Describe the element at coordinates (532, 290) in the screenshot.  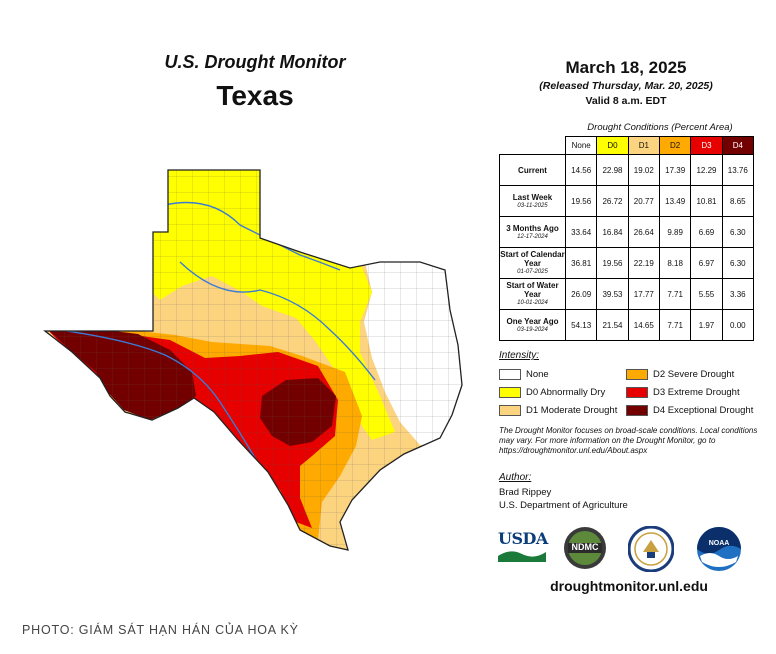
I see `row-label-text: Start of Water Year` at that location.